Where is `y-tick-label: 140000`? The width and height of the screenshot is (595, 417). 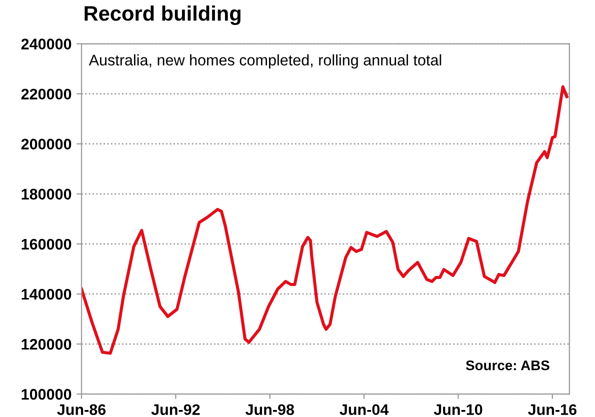 y-tick-label: 140000 is located at coordinates (47, 294).